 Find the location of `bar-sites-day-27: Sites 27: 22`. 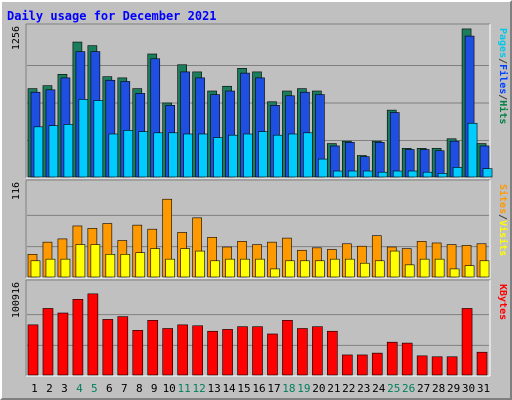

bar-sites-day-27: Sites 27: 22 is located at coordinates (424, 268).